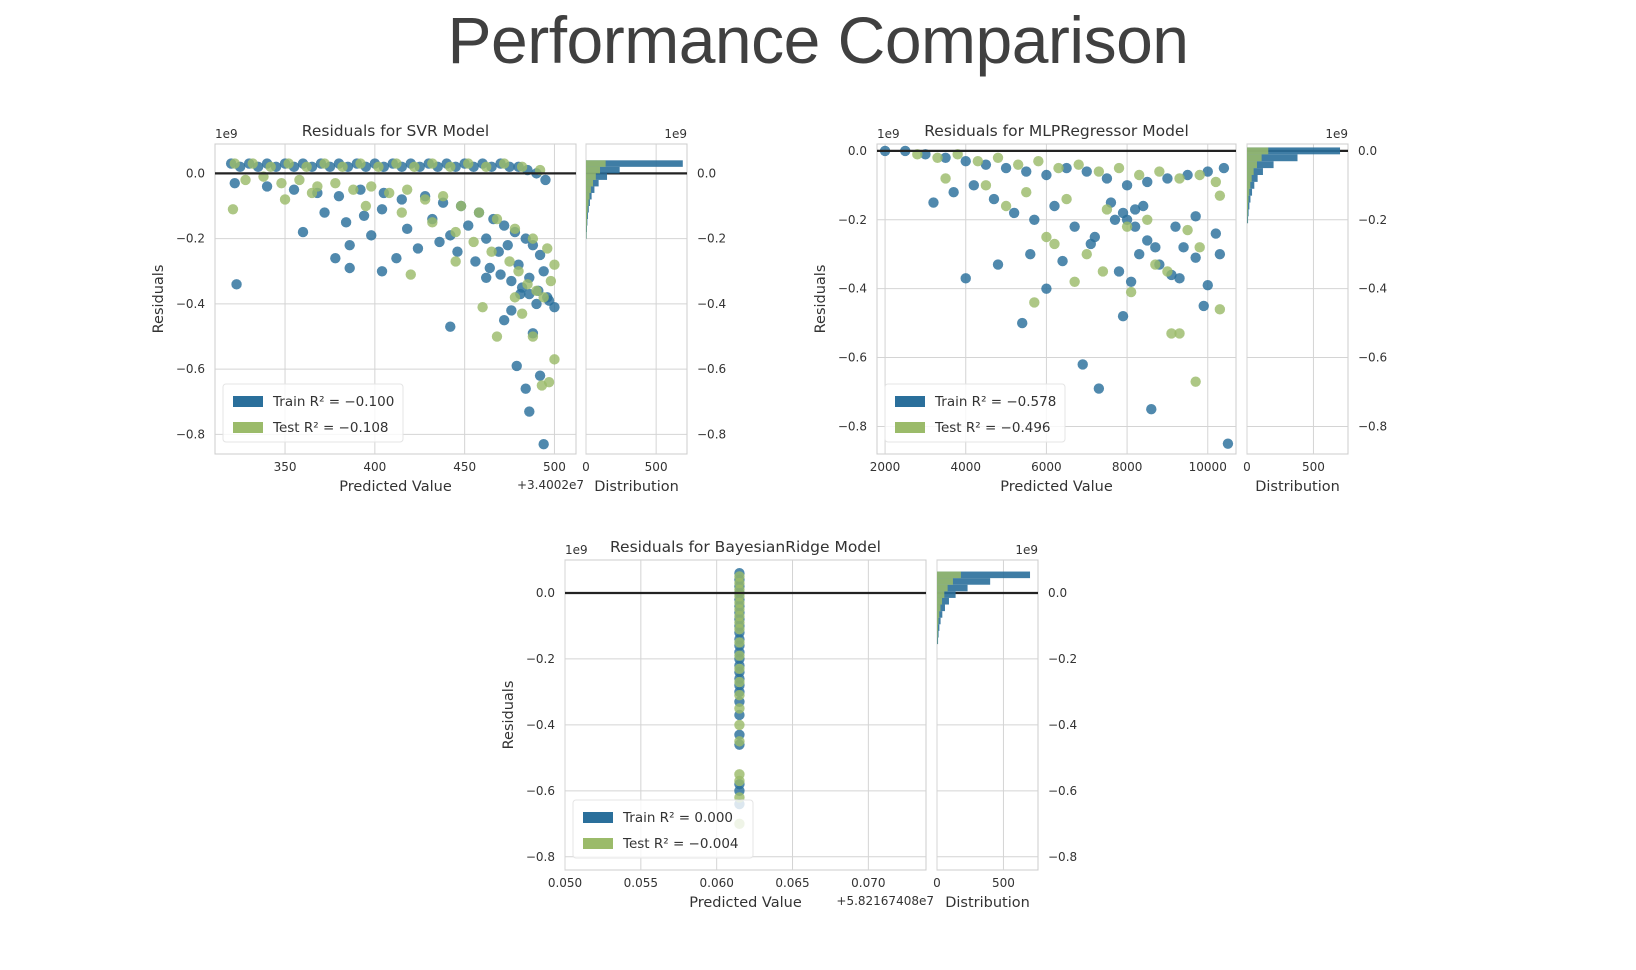 The width and height of the screenshot is (1636, 970). Describe the element at coordinates (1297, 299) in the screenshot. I see `distribution-plot-frame` at that location.